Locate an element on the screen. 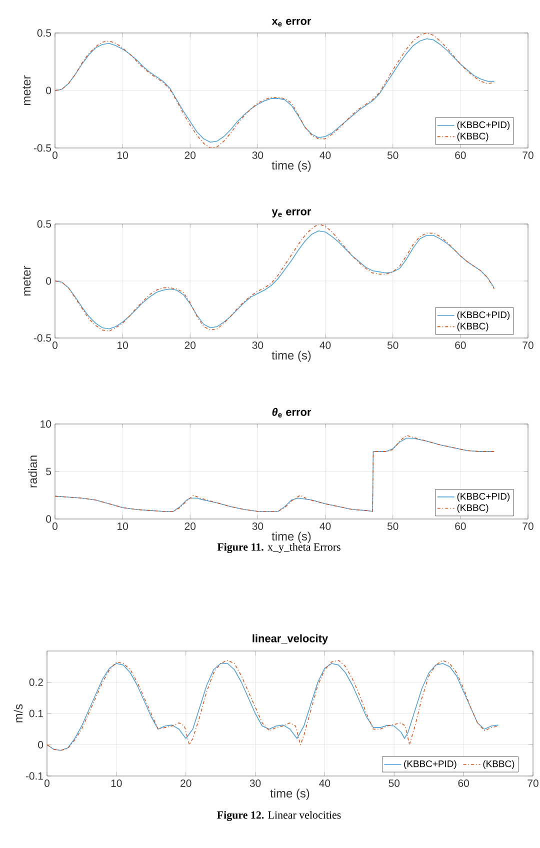  text: Figure 11. x_y_theta Errors is located at coordinates (278, 548).